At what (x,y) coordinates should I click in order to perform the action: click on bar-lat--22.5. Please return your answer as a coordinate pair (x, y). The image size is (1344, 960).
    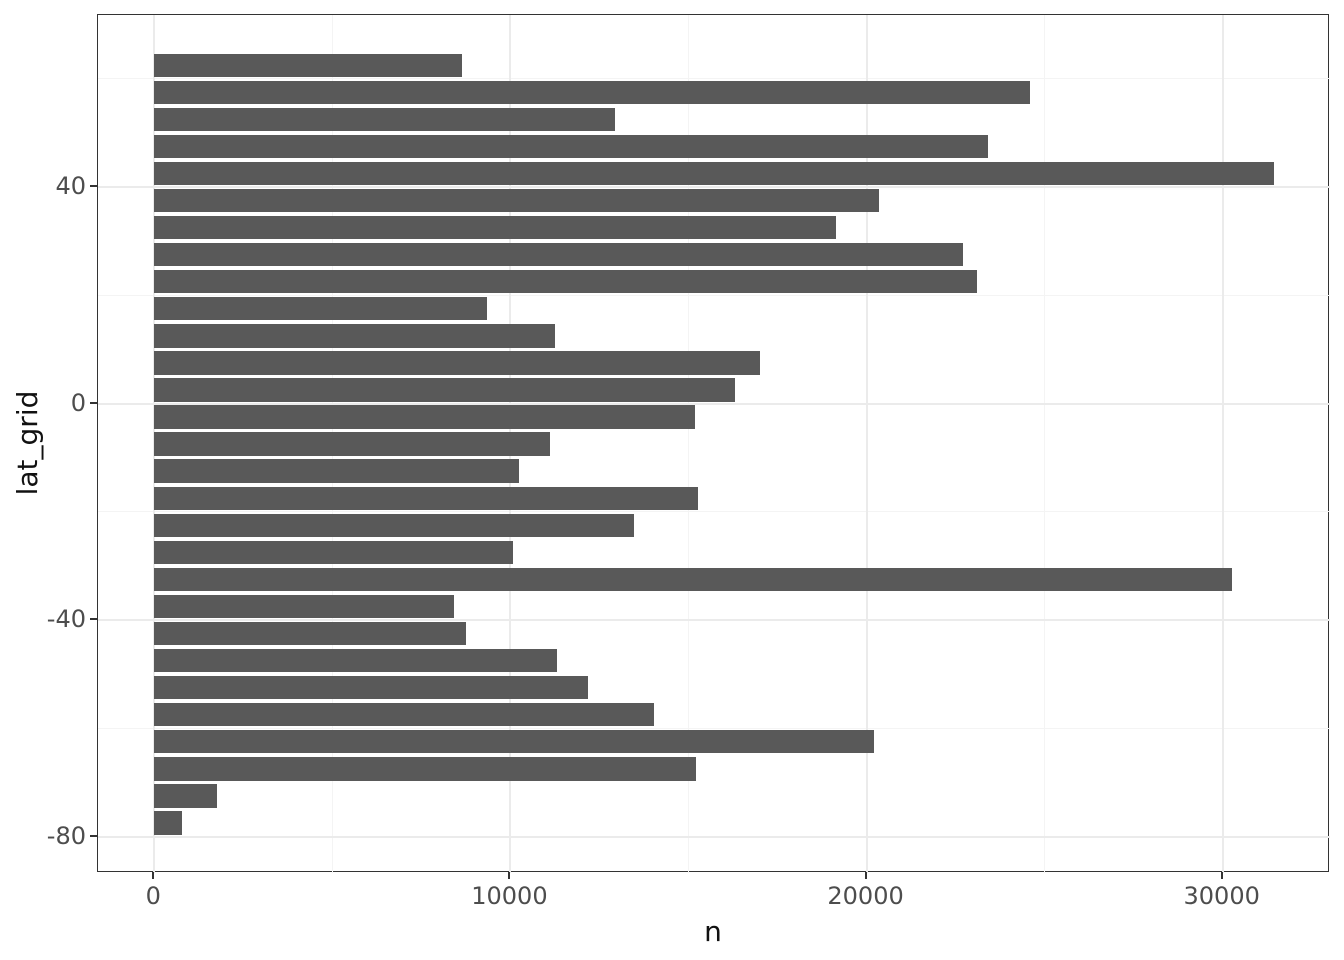
    Looking at the image, I should click on (394, 525).